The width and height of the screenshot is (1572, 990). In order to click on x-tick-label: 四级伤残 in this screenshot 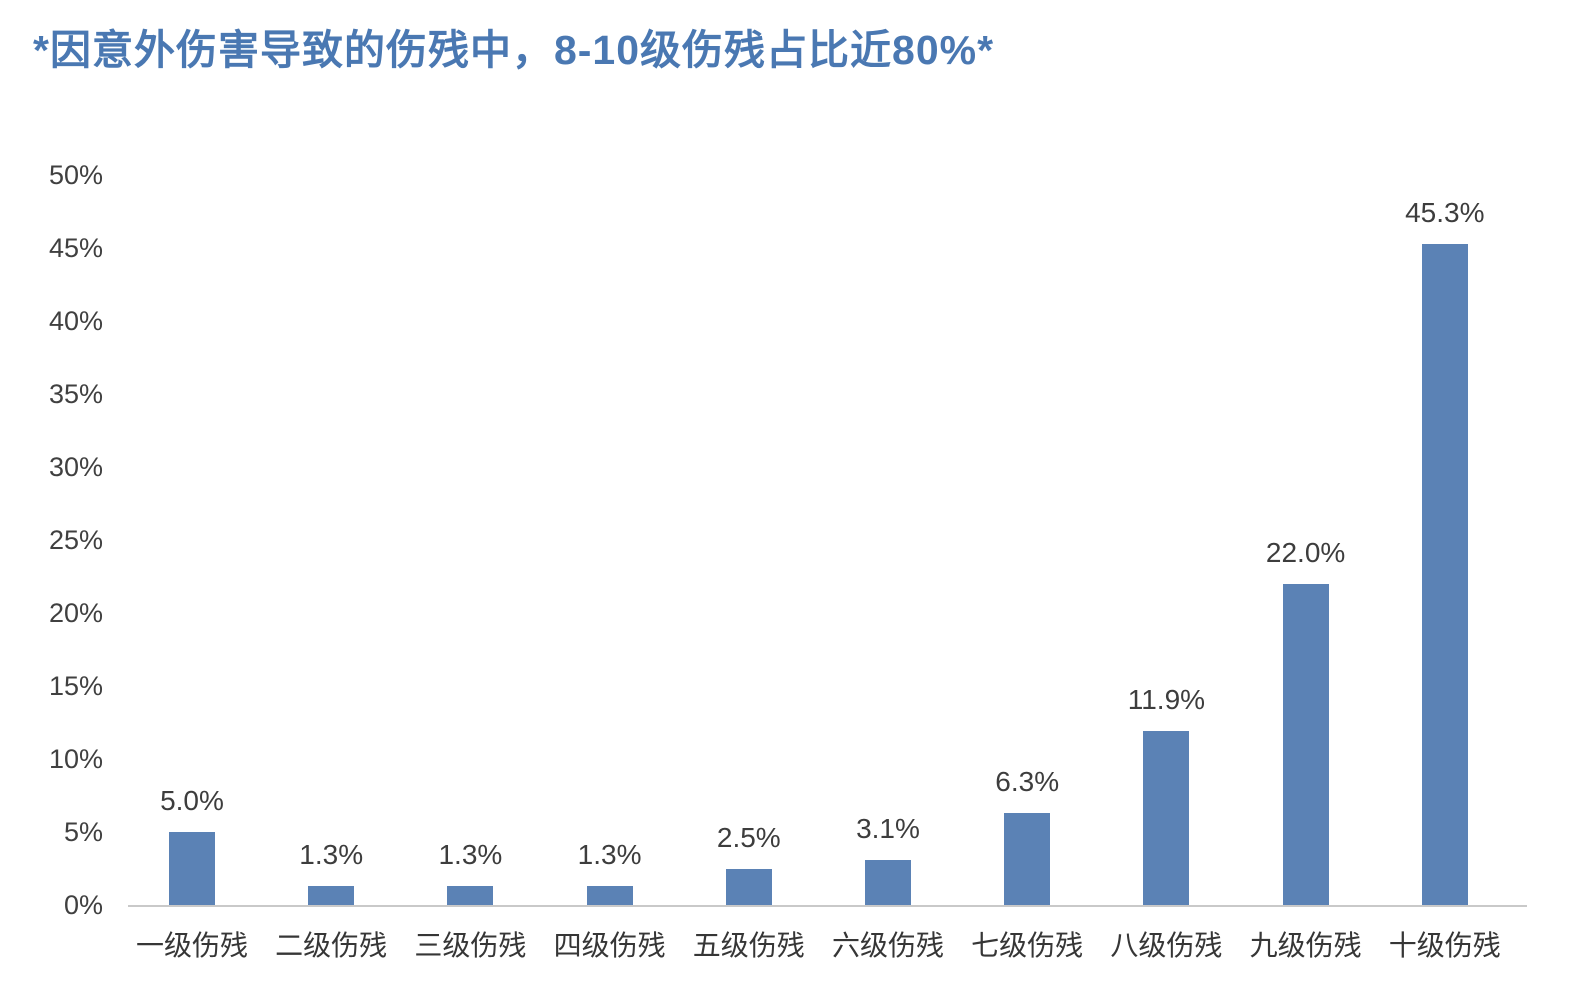, I will do `click(609, 945)`.